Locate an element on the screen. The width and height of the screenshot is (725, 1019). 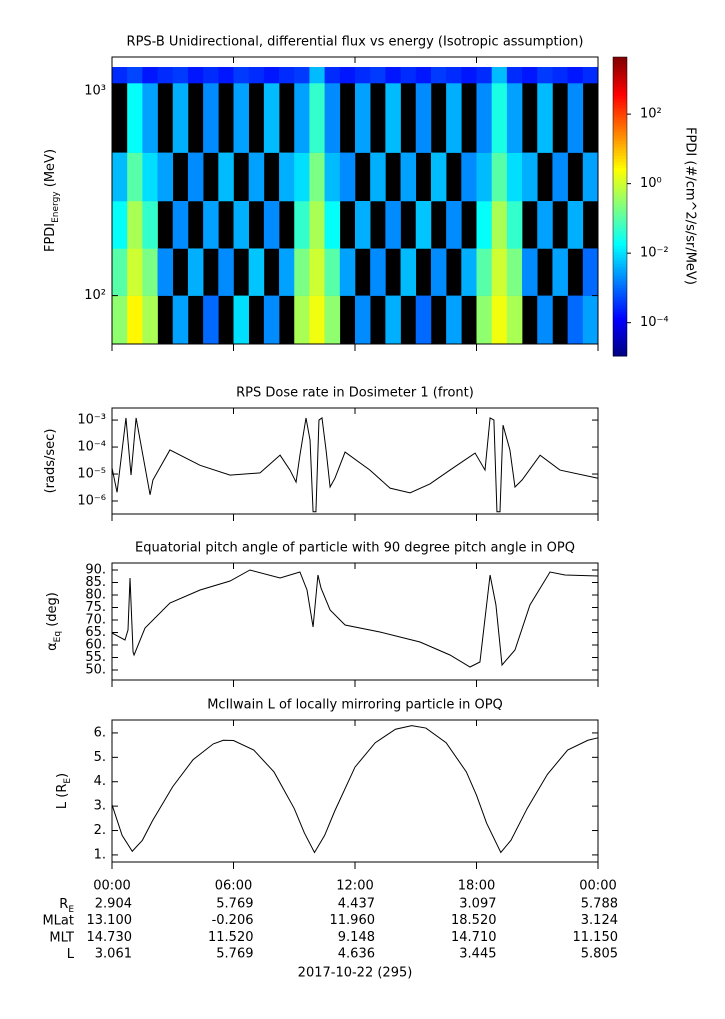
label-part: E is located at coordinates (71, 910).